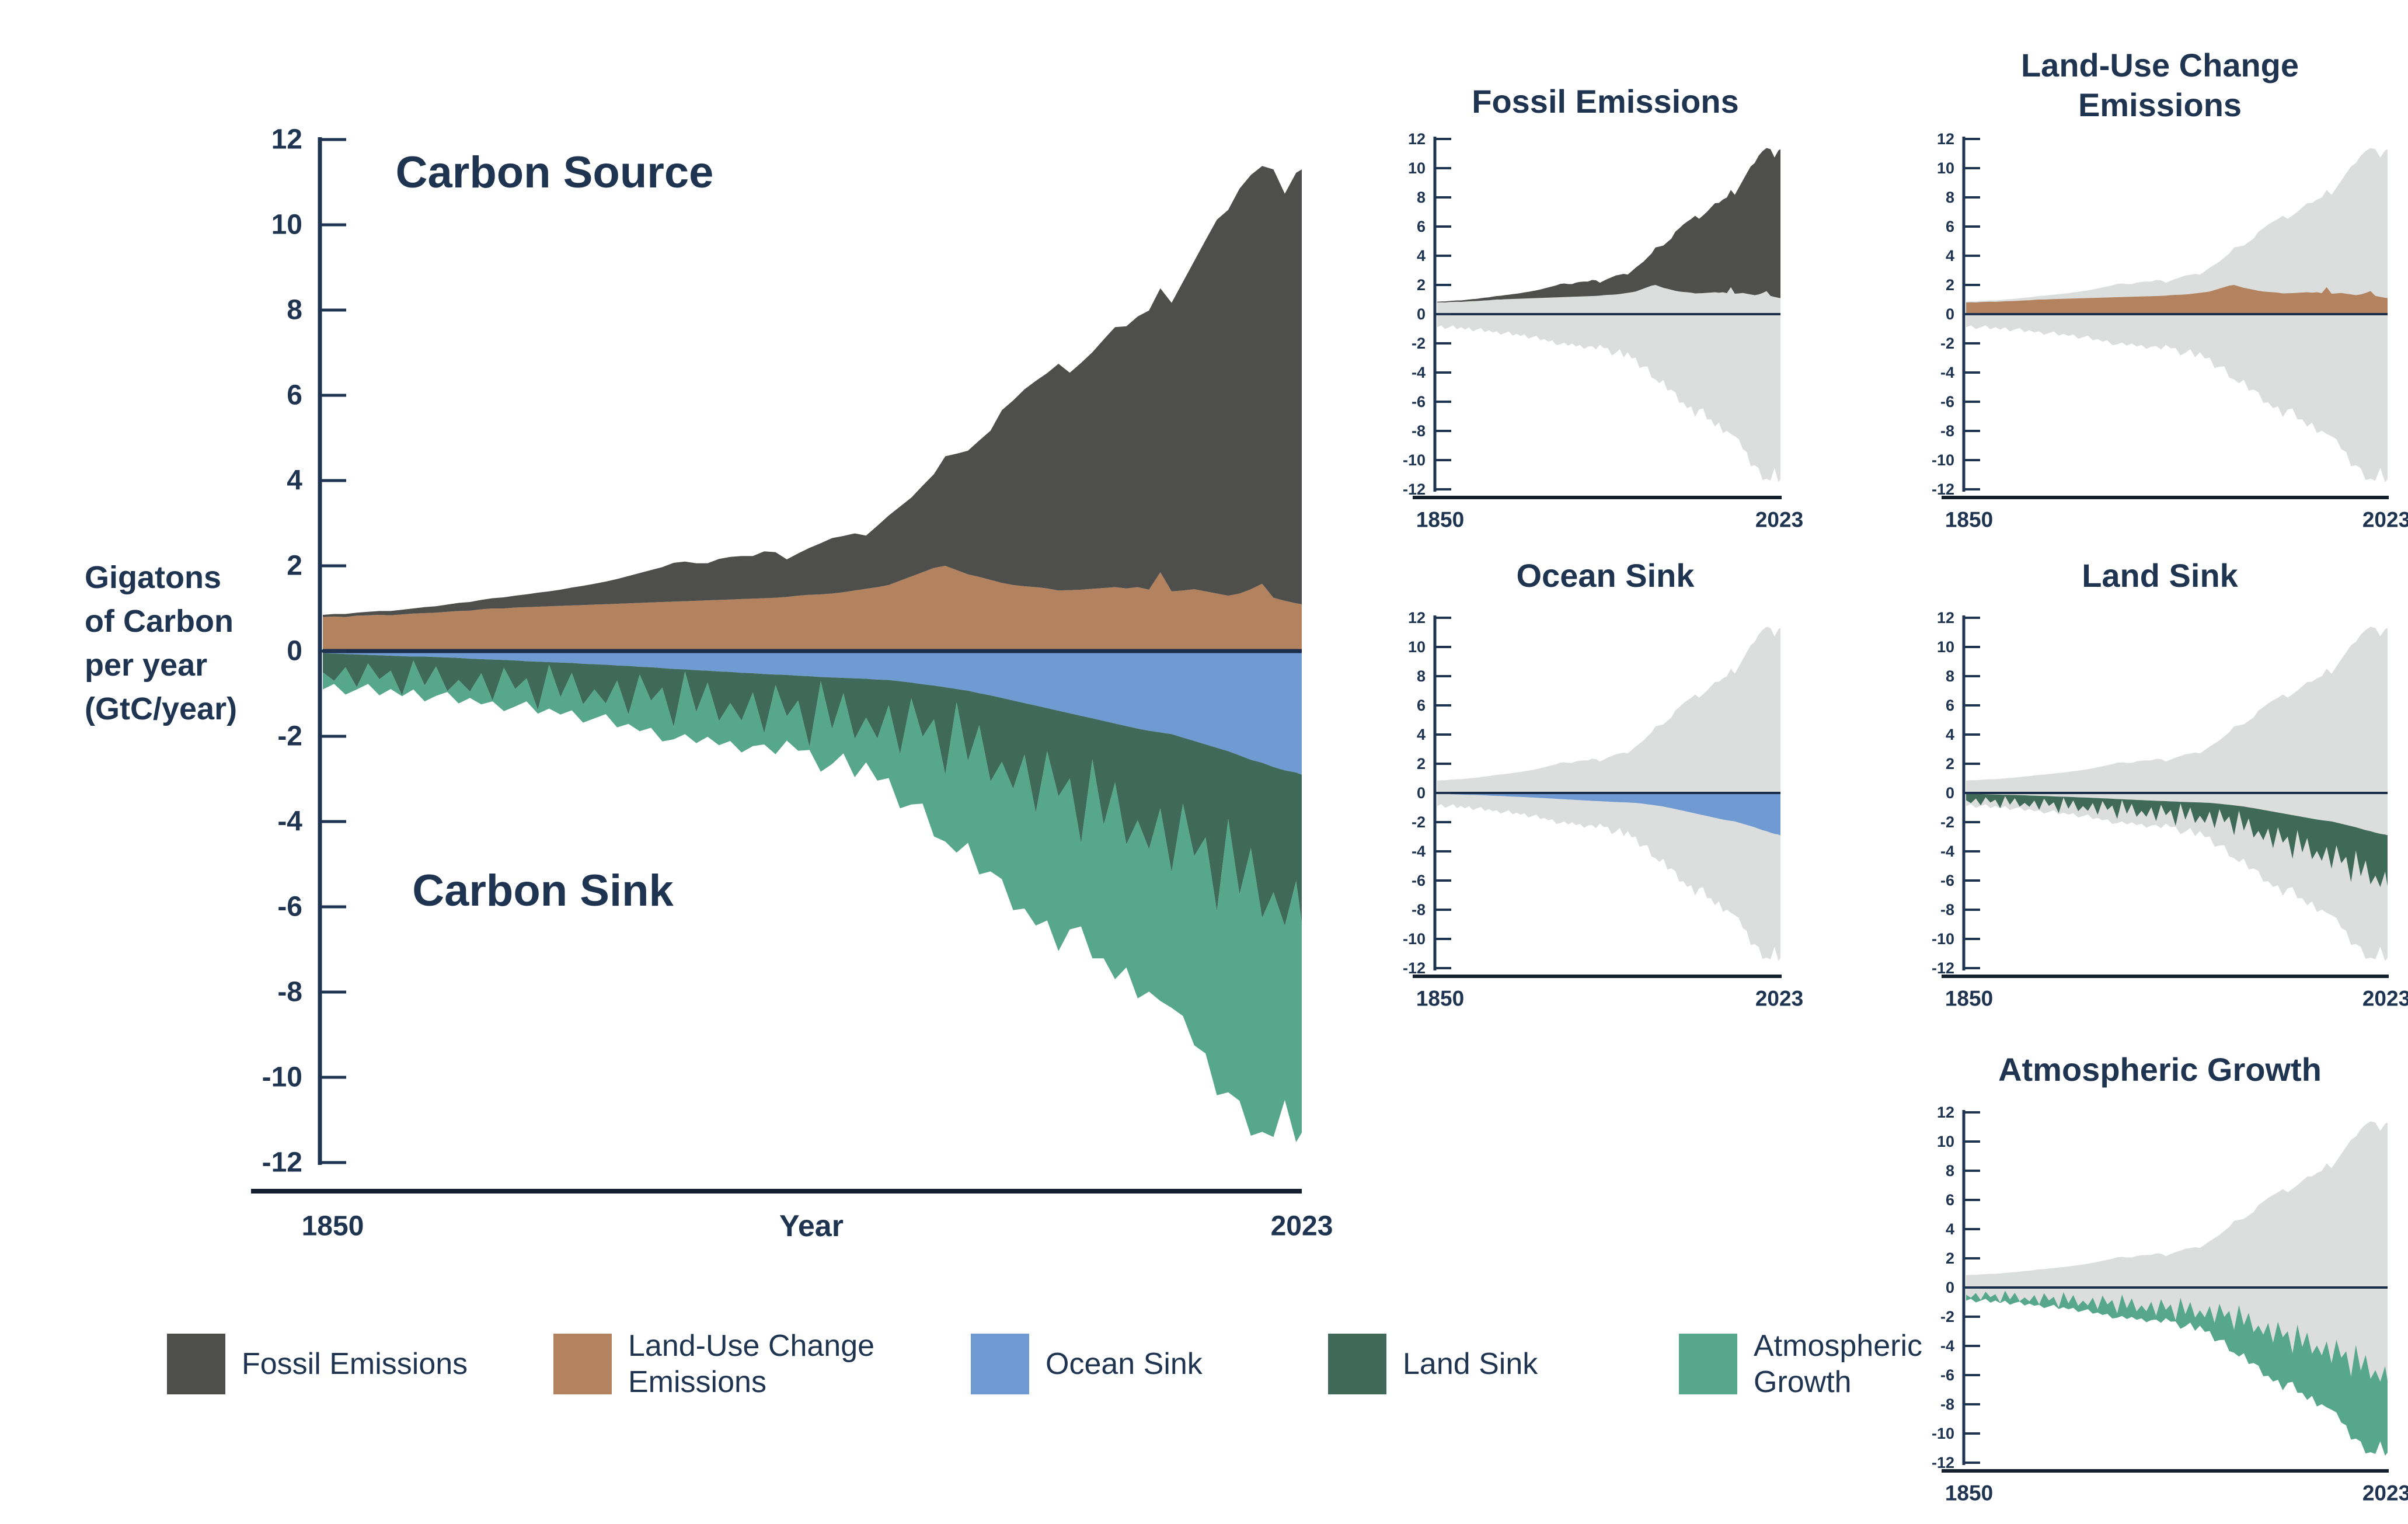 Image resolution: width=2408 pixels, height=1524 pixels. I want to click on legend-label-land: Land Sink, so click(1470, 1364).